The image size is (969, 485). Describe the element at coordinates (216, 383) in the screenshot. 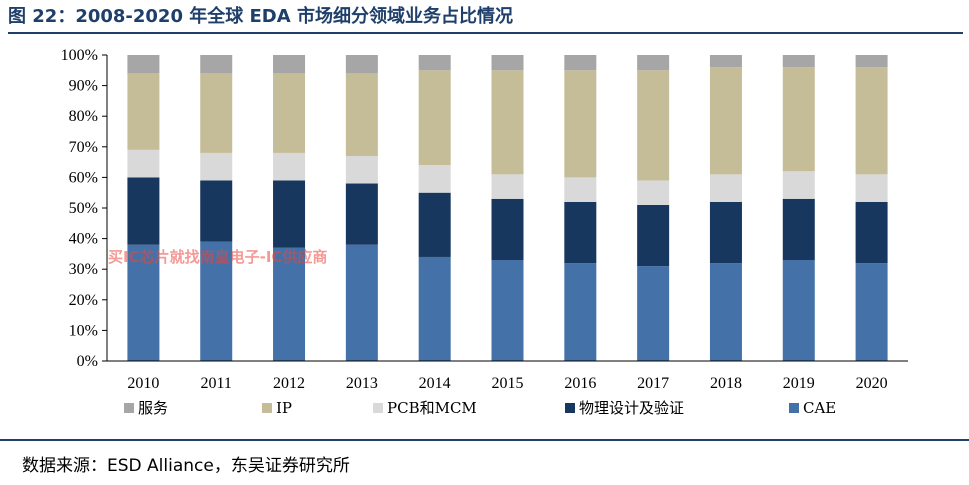

I see `x-tick-label: 2011` at that location.